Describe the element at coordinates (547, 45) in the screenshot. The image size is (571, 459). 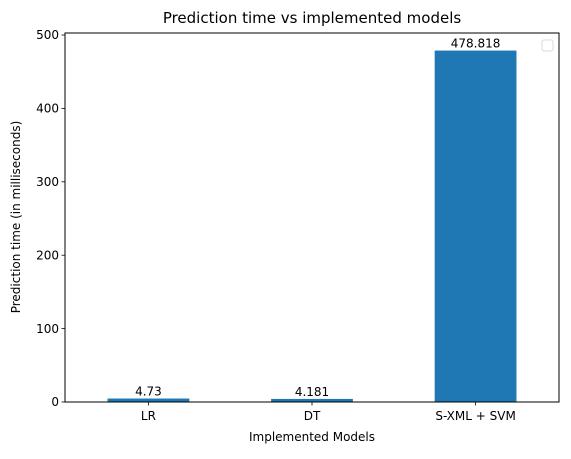
I see `legend-box` at that location.